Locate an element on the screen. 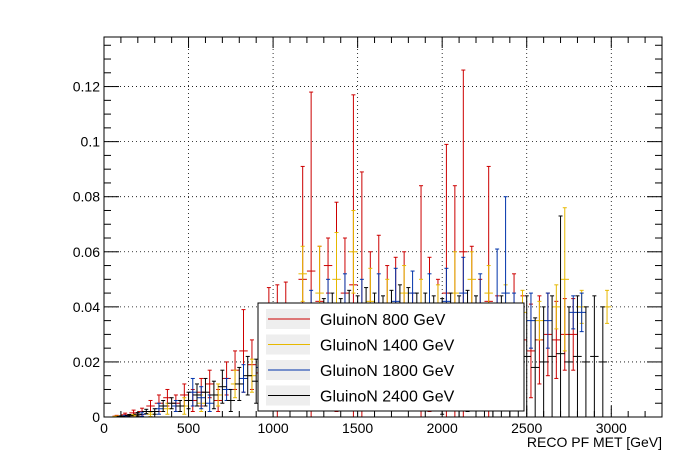 The height and width of the screenshot is (474, 698). legend-entry: GluinoN 1400 GeV is located at coordinates (360, 344).